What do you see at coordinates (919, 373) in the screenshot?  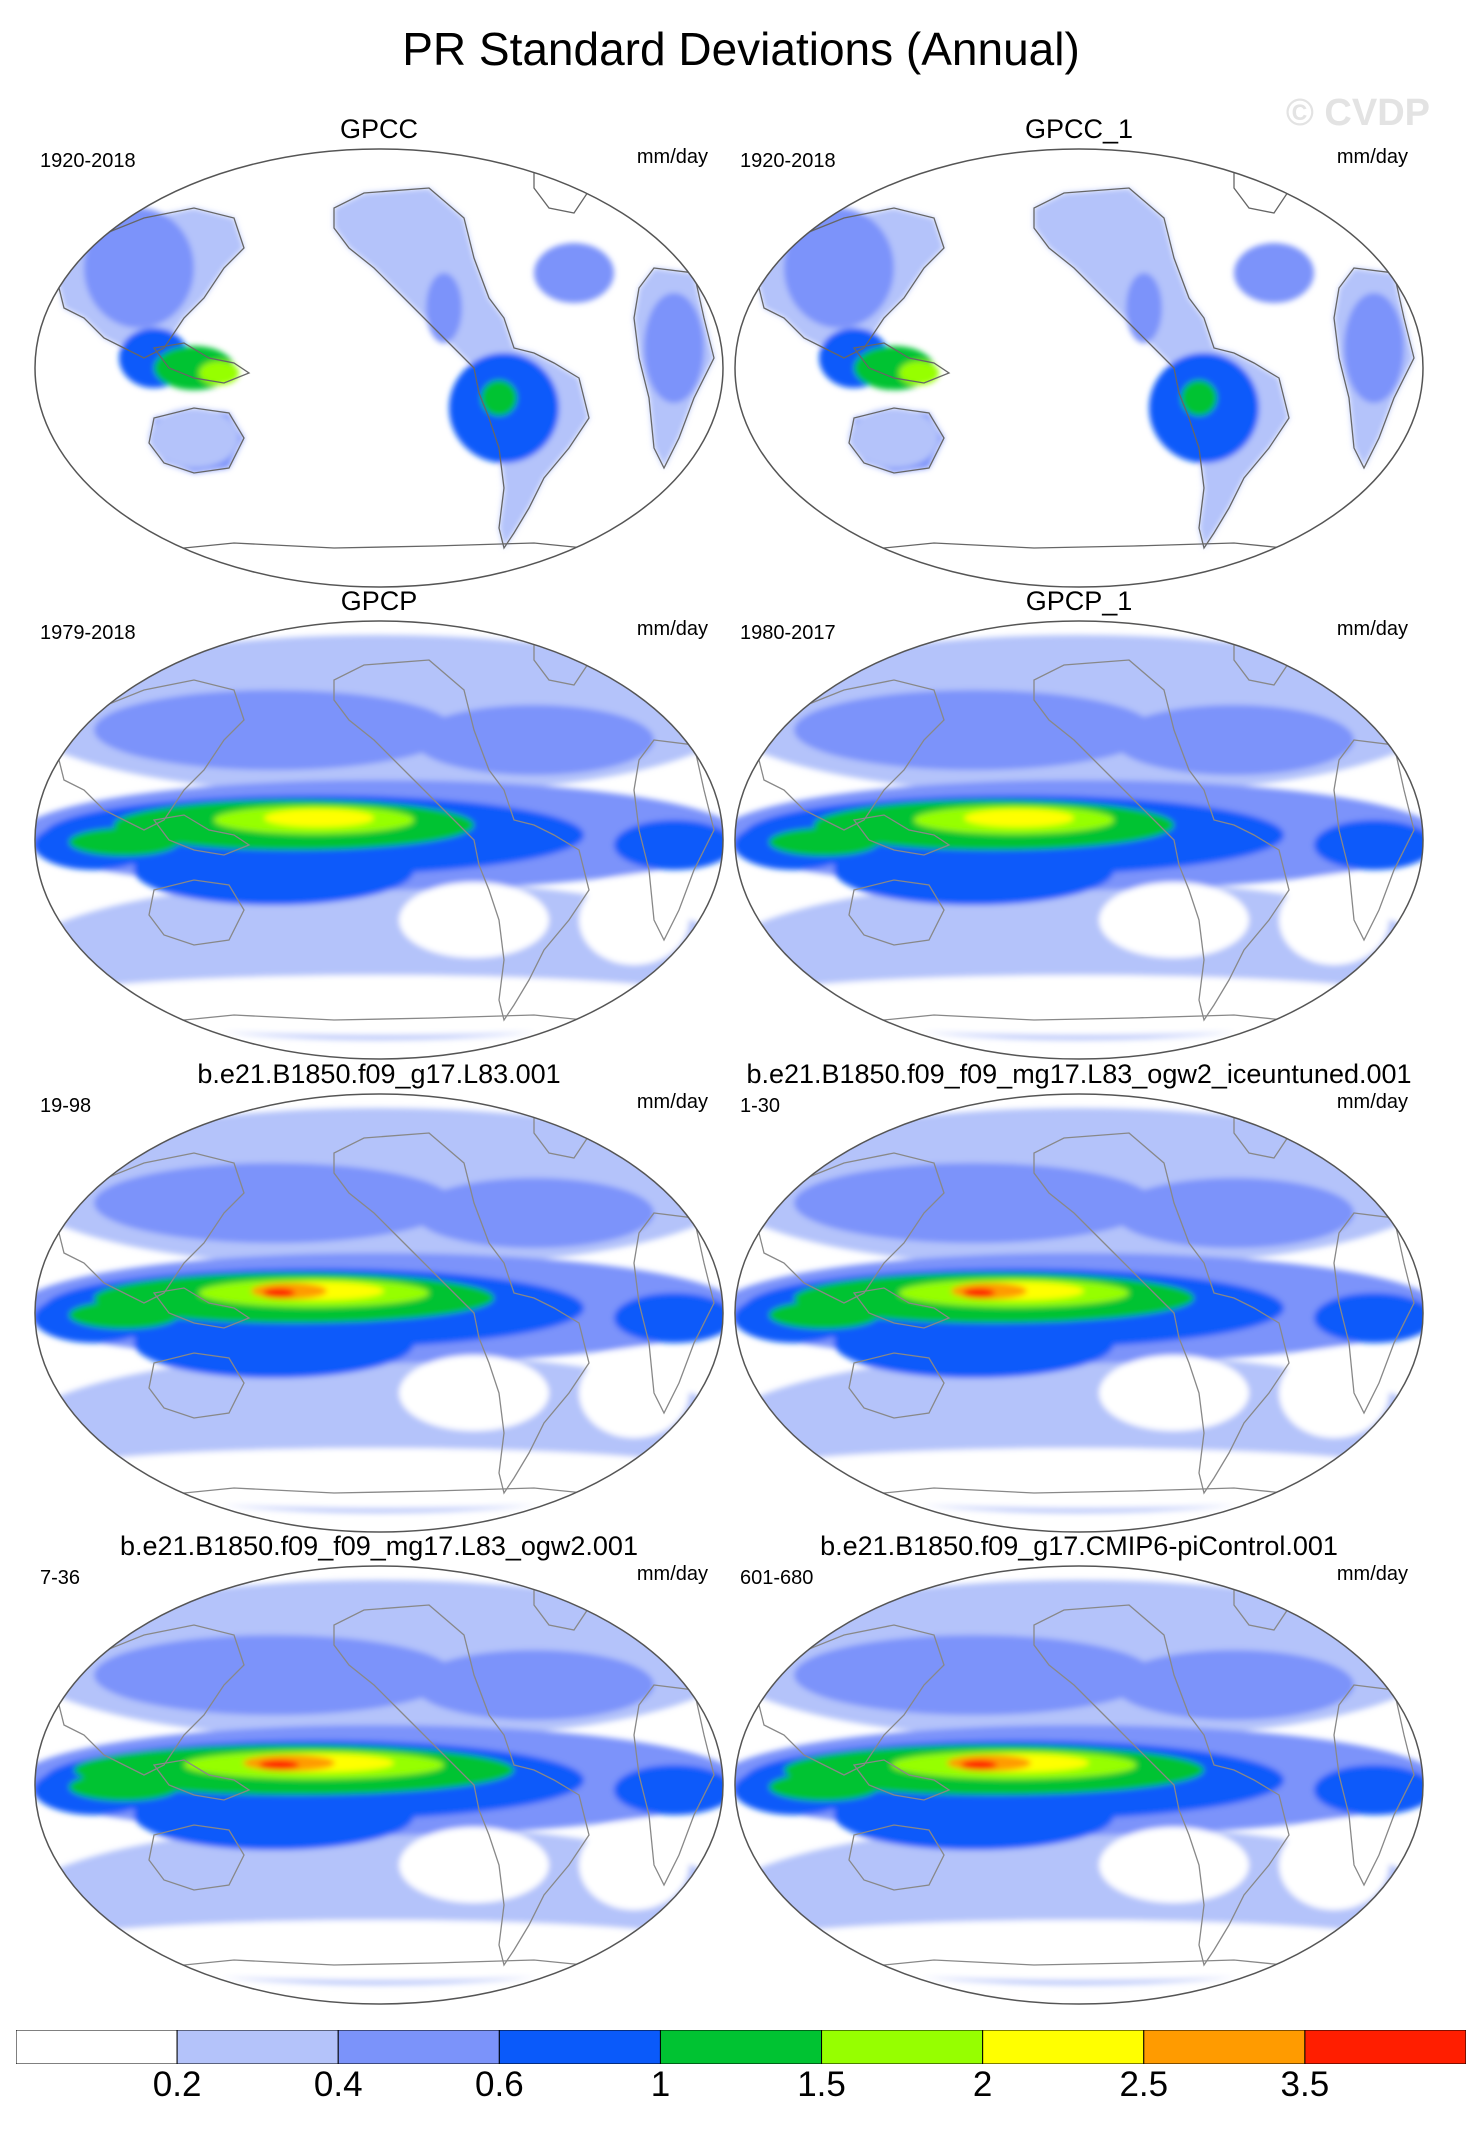 I see `field-maritime-lime` at bounding box center [919, 373].